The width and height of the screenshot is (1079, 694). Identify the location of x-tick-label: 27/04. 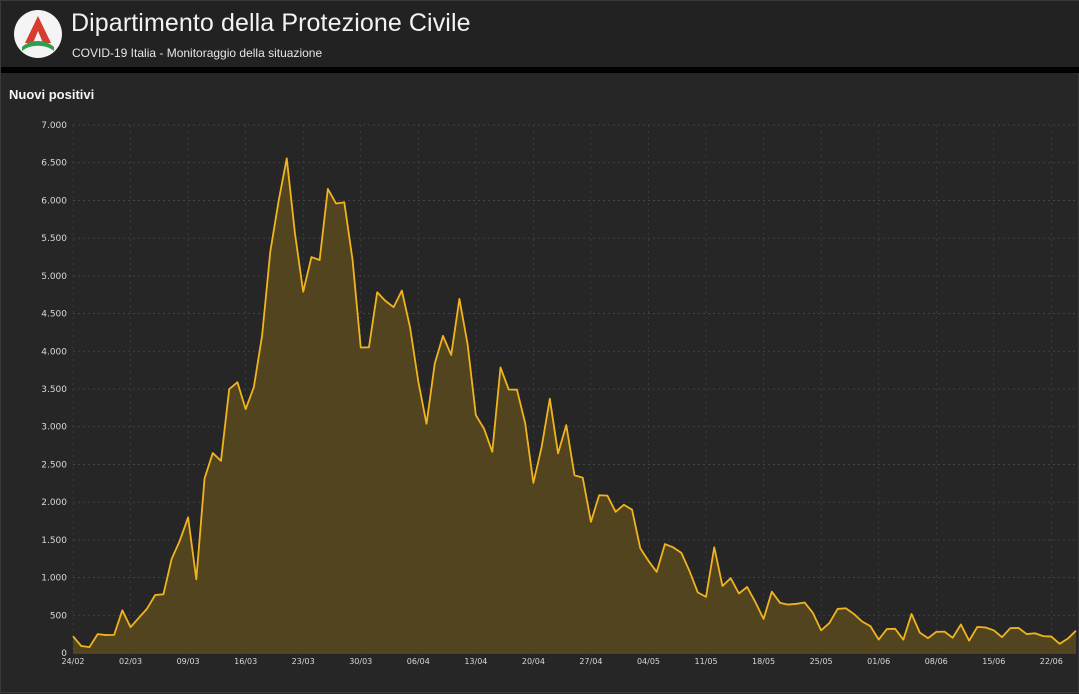
(590, 661).